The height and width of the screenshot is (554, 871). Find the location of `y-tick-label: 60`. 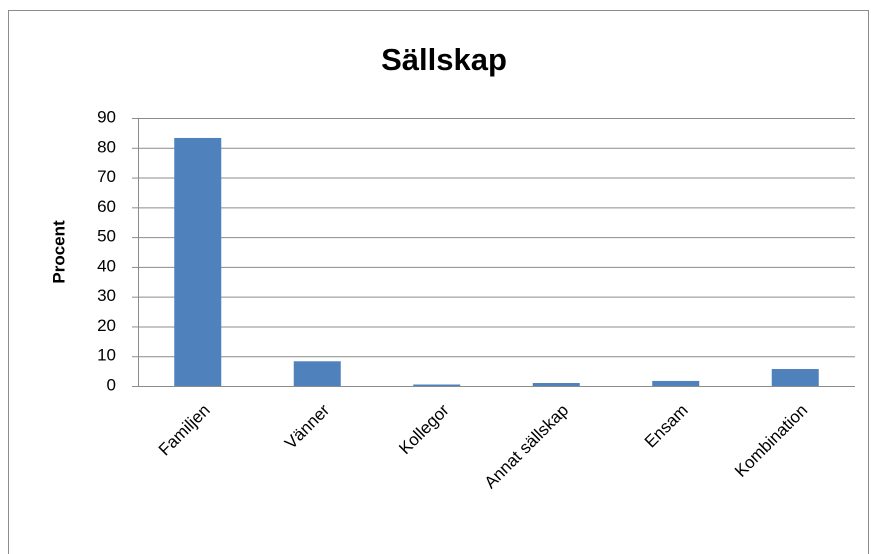

y-tick-label: 60 is located at coordinates (106, 206).